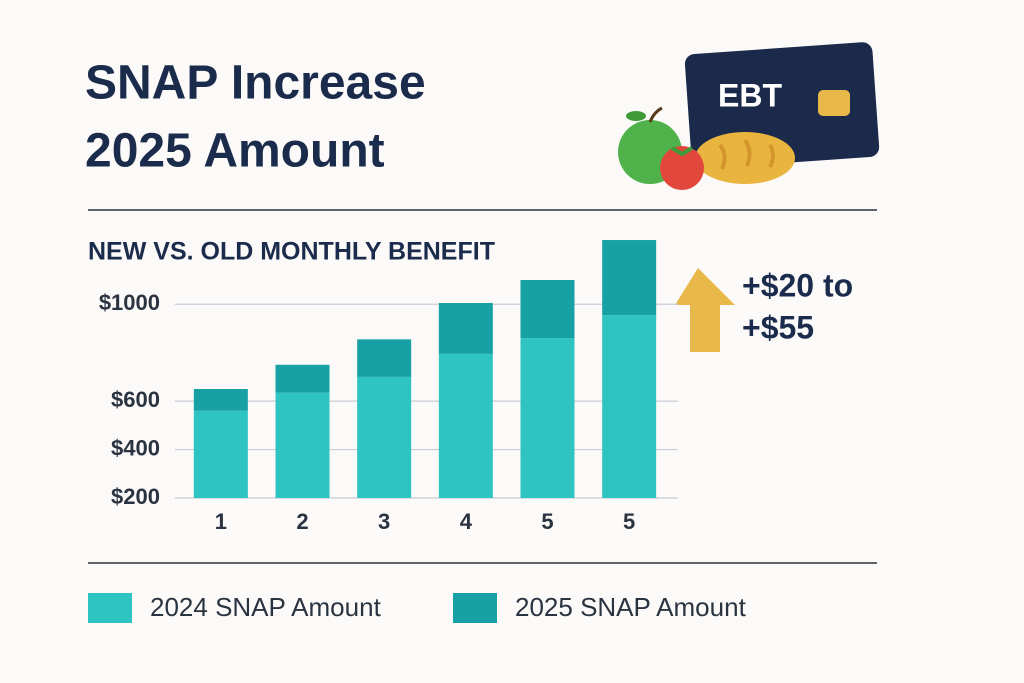  Describe the element at coordinates (778, 327) in the screenshot. I see `annotation: +$55` at that location.